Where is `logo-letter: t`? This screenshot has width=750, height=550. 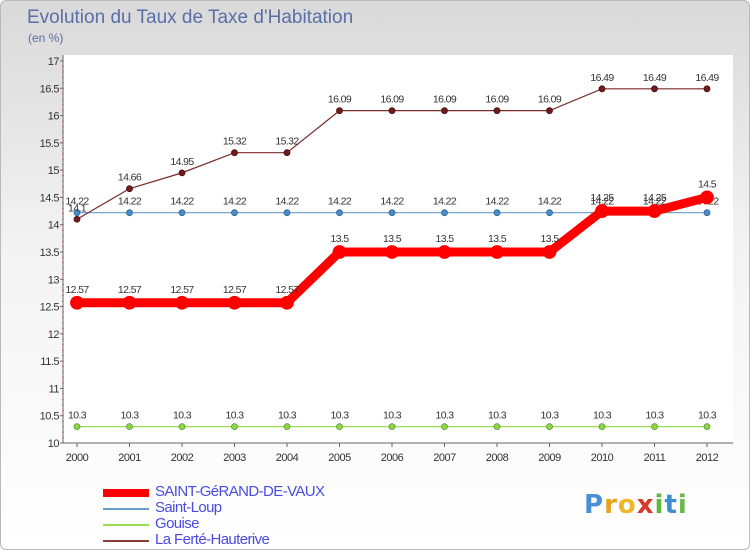 logo-letter: t is located at coordinates (671, 505).